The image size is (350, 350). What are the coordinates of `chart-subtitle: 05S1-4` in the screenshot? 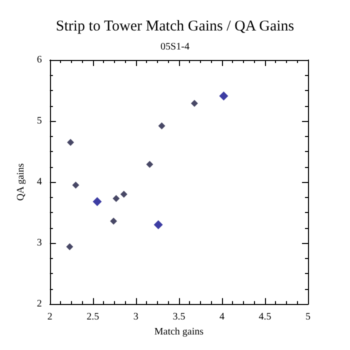 It's located at (175, 47).